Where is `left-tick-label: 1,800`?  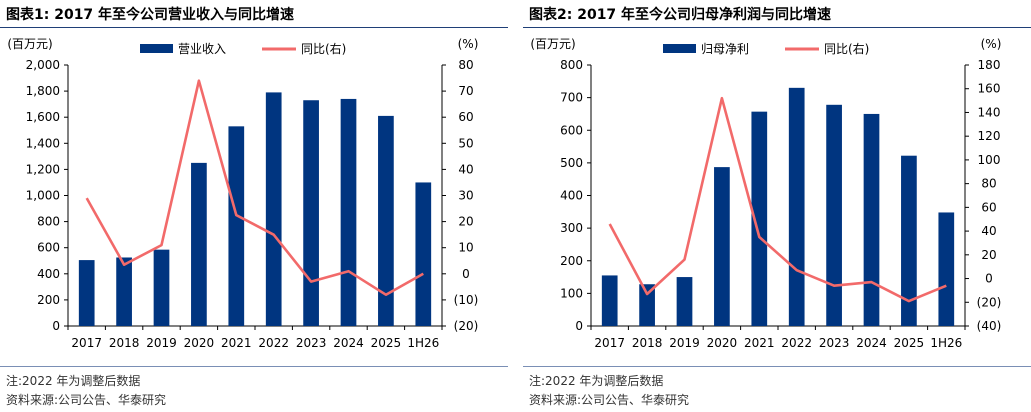 left-tick-label: 1,800 is located at coordinates (43, 91).